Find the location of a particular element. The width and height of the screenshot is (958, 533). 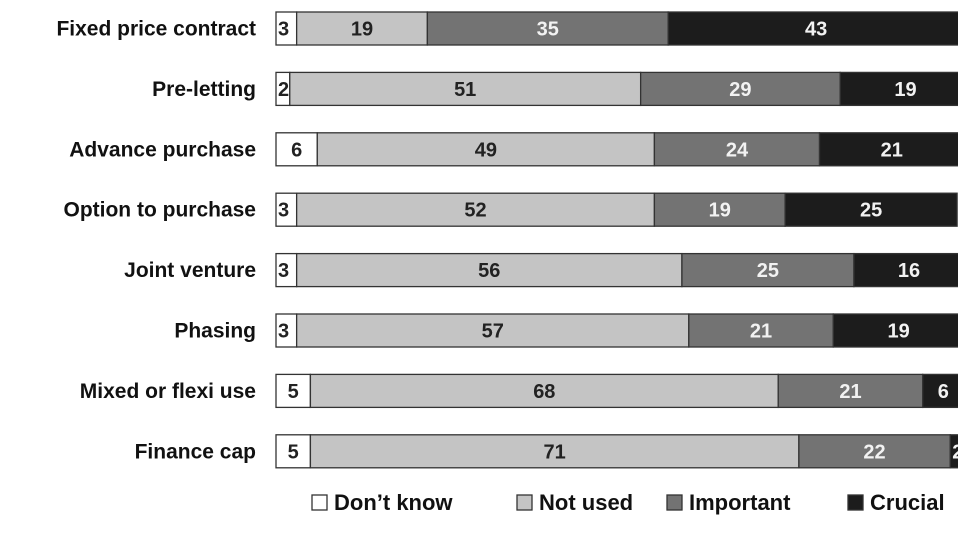

legend-label-important: Important is located at coordinates (740, 502).